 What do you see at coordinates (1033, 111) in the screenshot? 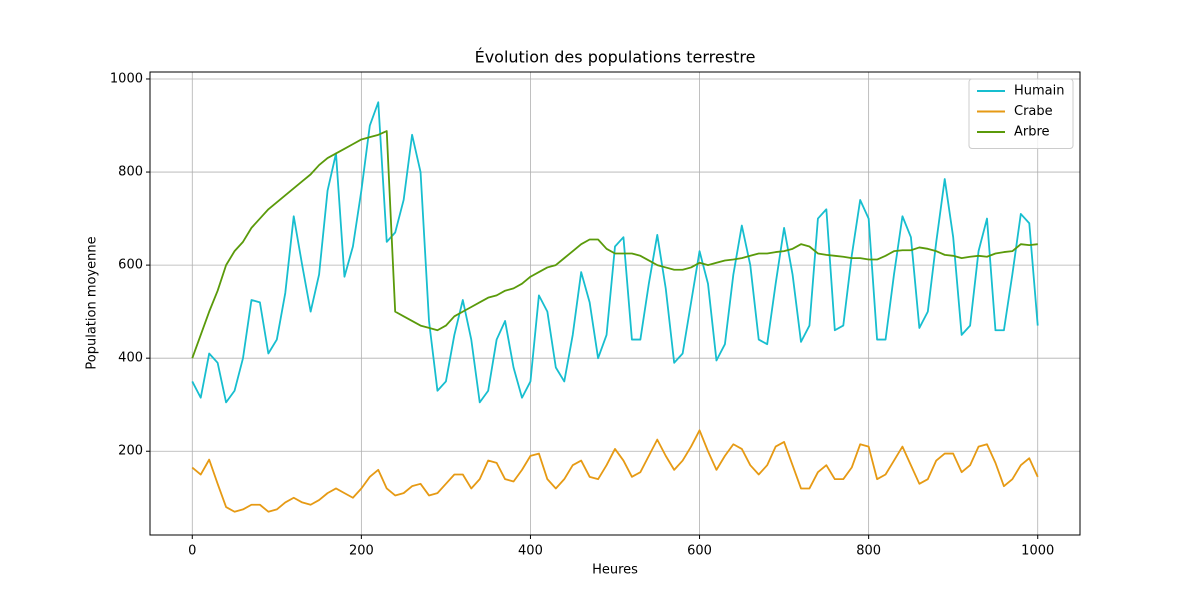
I see `legend-label: Crabe` at bounding box center [1033, 111].